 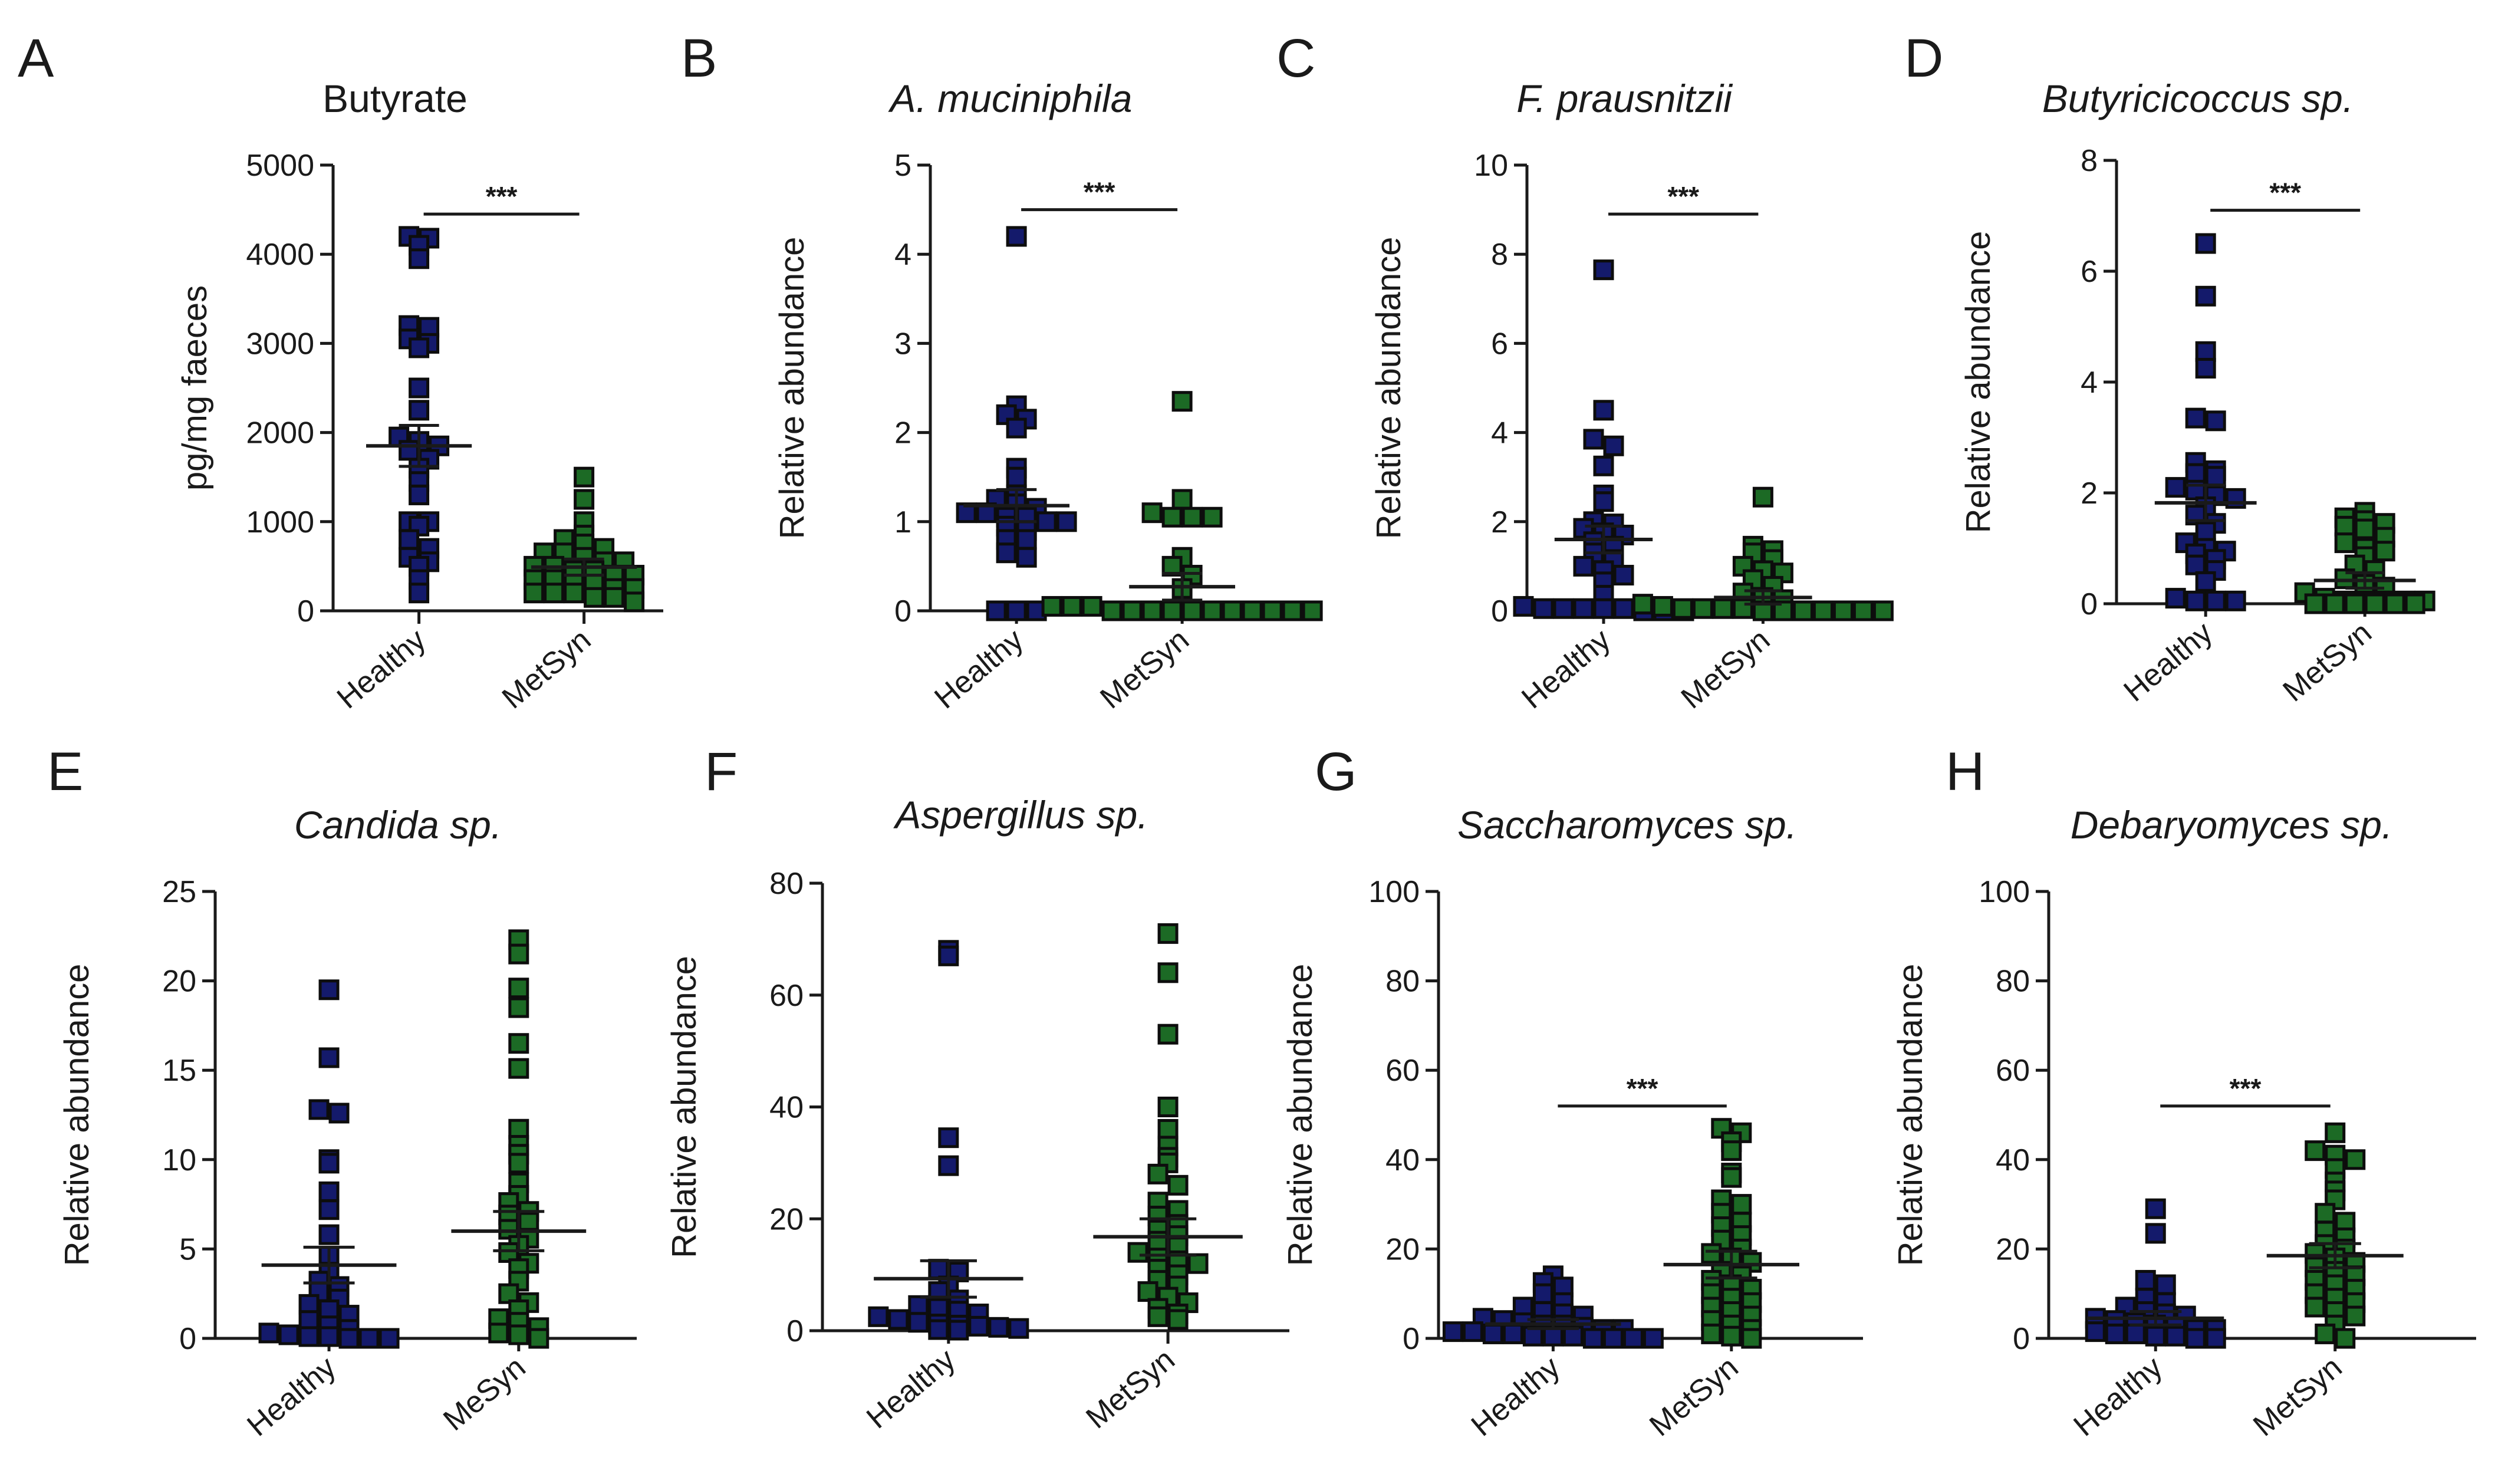 I want to click on y-tick-label: 4, so click(x=2089, y=383).